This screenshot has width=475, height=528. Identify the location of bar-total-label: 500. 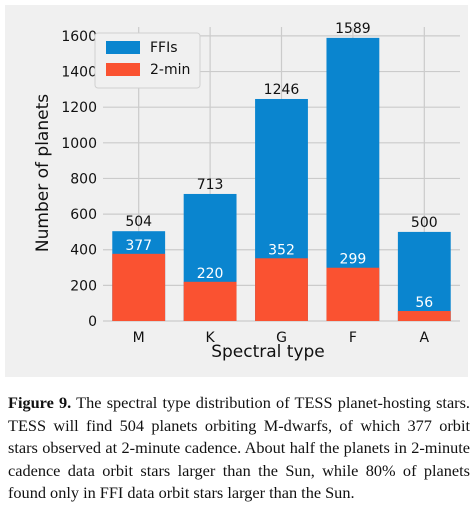
(424, 223).